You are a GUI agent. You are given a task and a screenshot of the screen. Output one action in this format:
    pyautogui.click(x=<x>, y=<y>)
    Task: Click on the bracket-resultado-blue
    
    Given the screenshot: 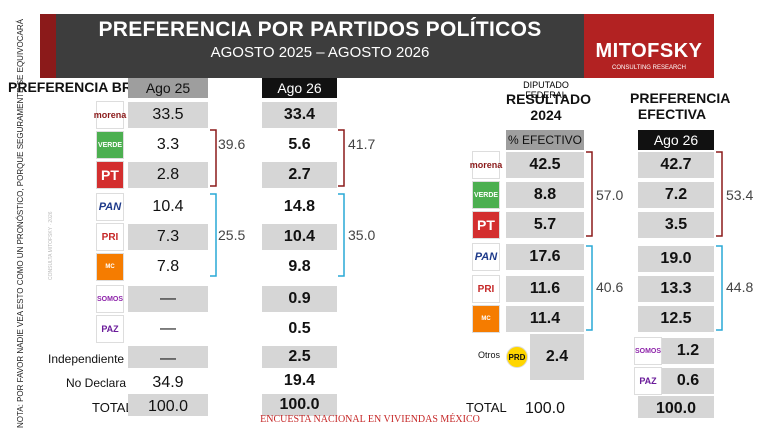 What is the action you would take?
    pyautogui.click(x=589, y=288)
    